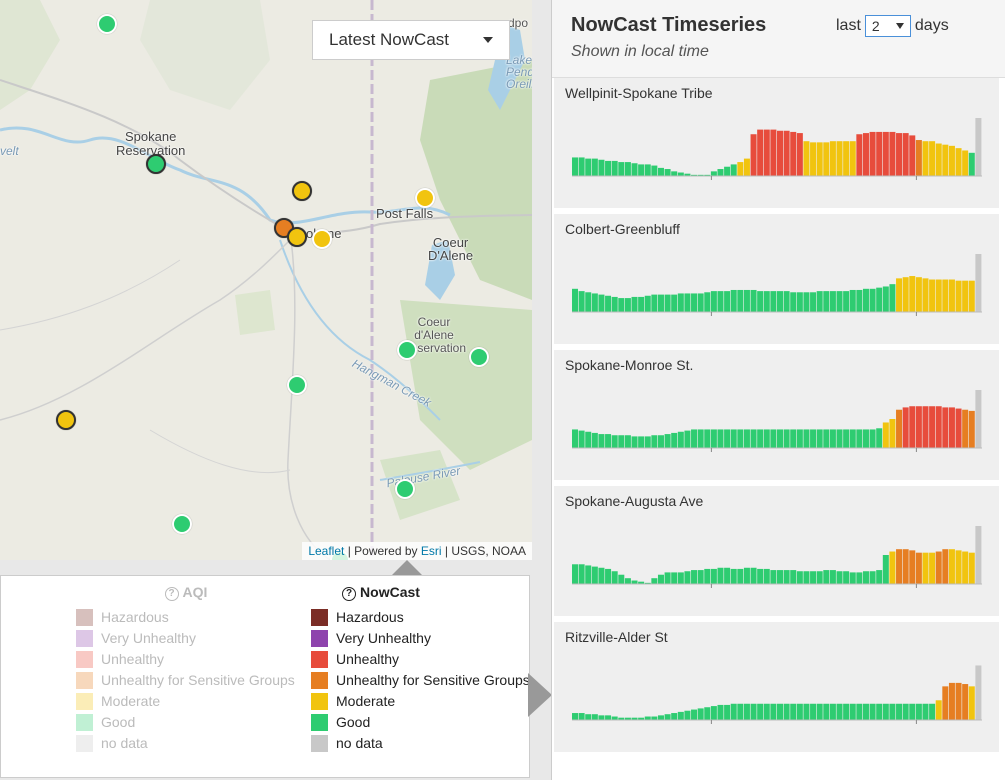 This screenshot has width=1005, height=780. What do you see at coordinates (148, 638) in the screenshot?
I see `legend-label: Very Unhealthy` at bounding box center [148, 638].